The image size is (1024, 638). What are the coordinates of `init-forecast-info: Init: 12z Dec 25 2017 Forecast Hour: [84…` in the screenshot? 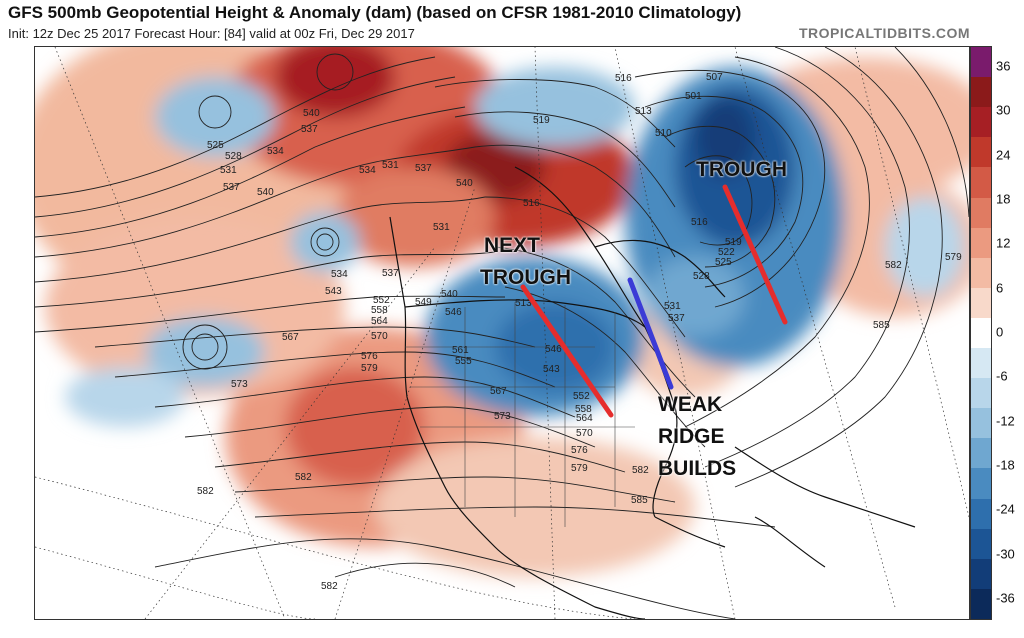 It's located at (211, 33).